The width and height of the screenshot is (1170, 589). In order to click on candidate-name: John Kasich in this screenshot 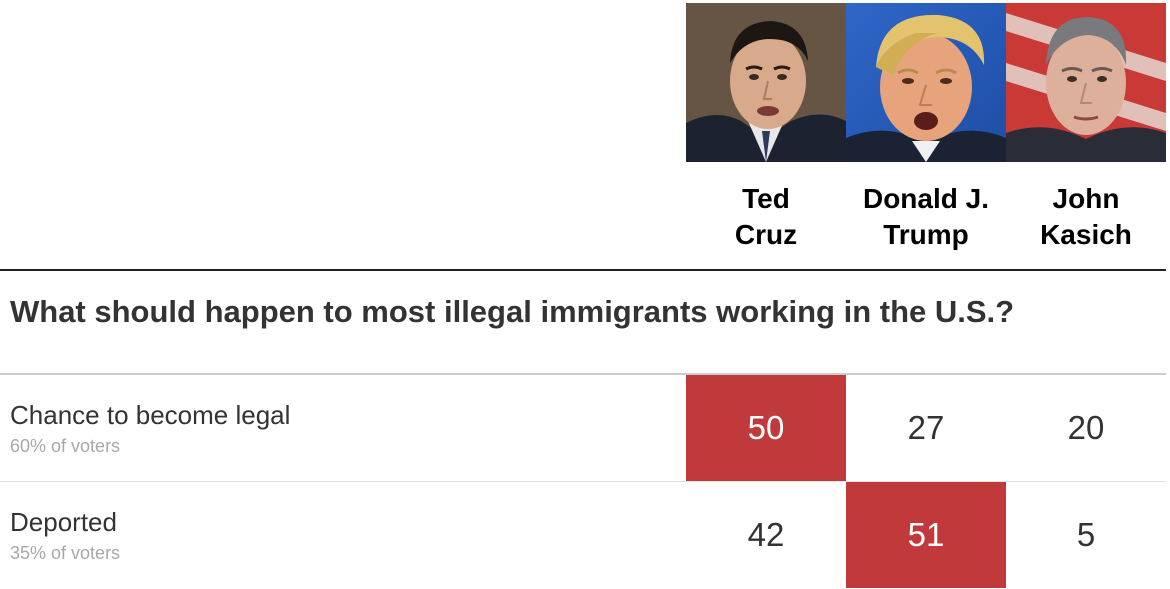, I will do `click(1086, 217)`.